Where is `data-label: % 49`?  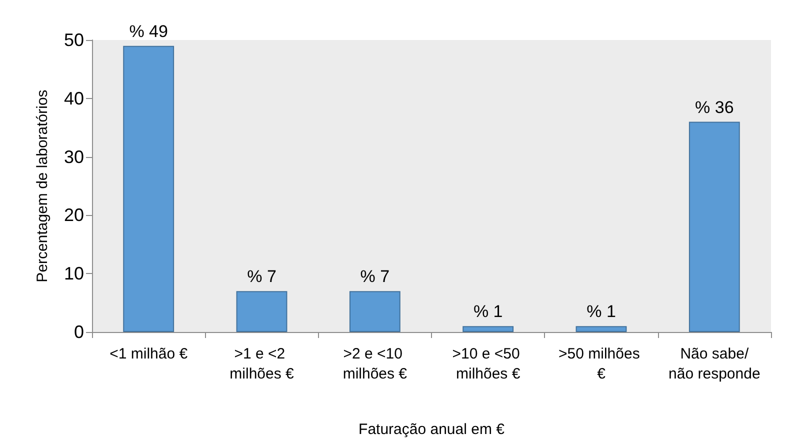 data-label: % 49 is located at coordinates (148, 31).